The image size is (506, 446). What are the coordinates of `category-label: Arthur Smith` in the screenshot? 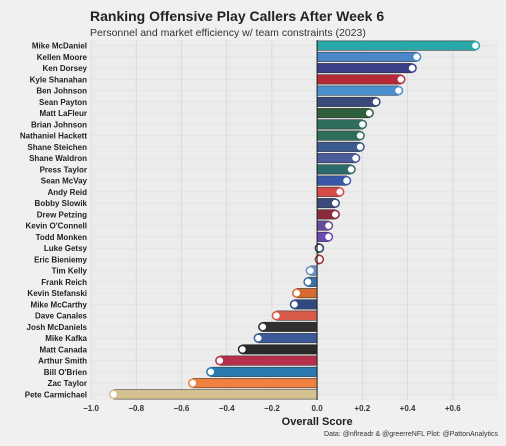 It's located at (62, 361).